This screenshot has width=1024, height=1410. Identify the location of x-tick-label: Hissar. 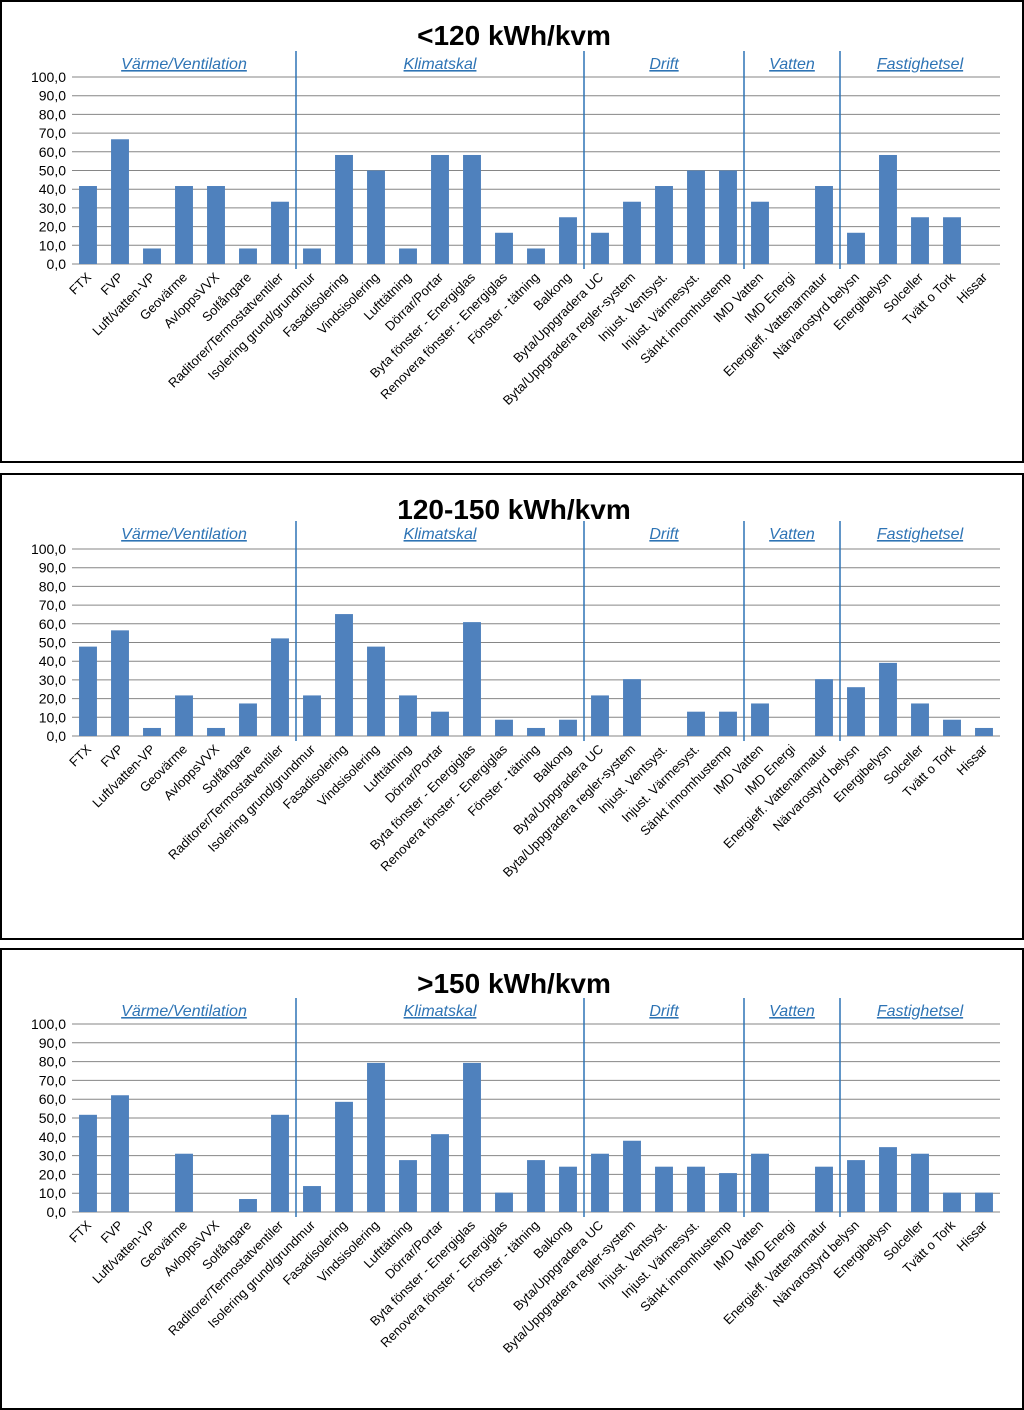
(971, 1235).